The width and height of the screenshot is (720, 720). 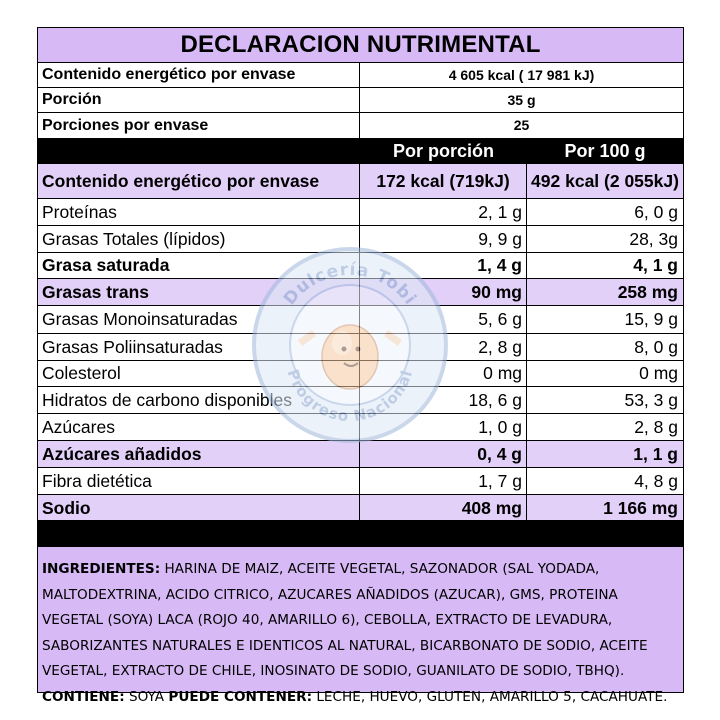 What do you see at coordinates (651, 400) in the screenshot?
I see `value-per-100g: 53, 3 g` at bounding box center [651, 400].